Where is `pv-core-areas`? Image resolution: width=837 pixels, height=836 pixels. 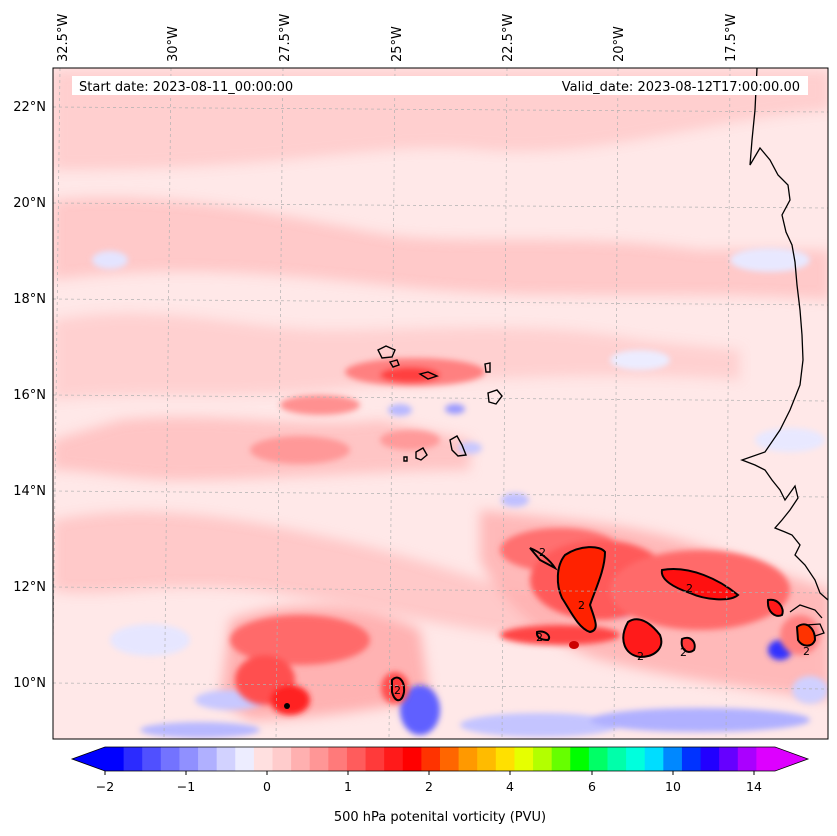
pv-core-areas is located at coordinates (549, 628).